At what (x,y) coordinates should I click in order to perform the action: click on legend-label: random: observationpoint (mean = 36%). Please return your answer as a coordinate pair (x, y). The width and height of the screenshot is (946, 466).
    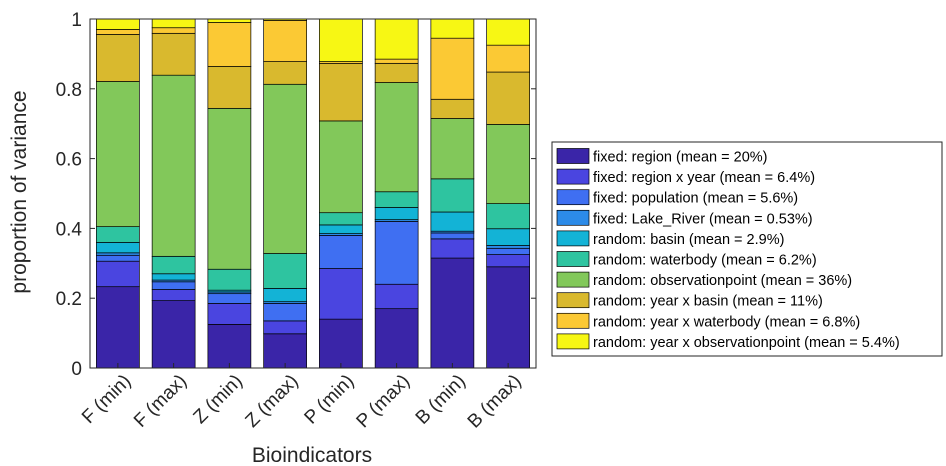
    Looking at the image, I should click on (722, 281).